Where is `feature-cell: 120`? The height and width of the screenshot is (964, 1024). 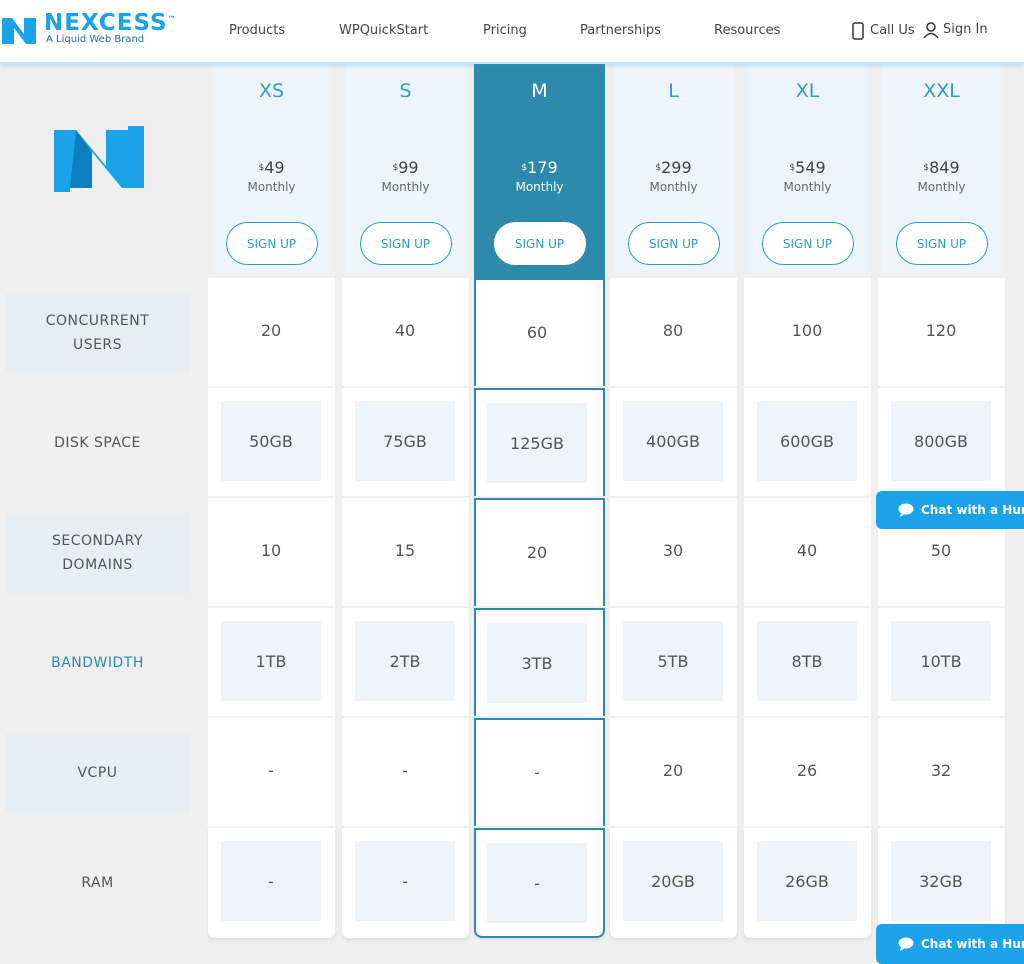
feature-cell: 120 is located at coordinates (941, 332).